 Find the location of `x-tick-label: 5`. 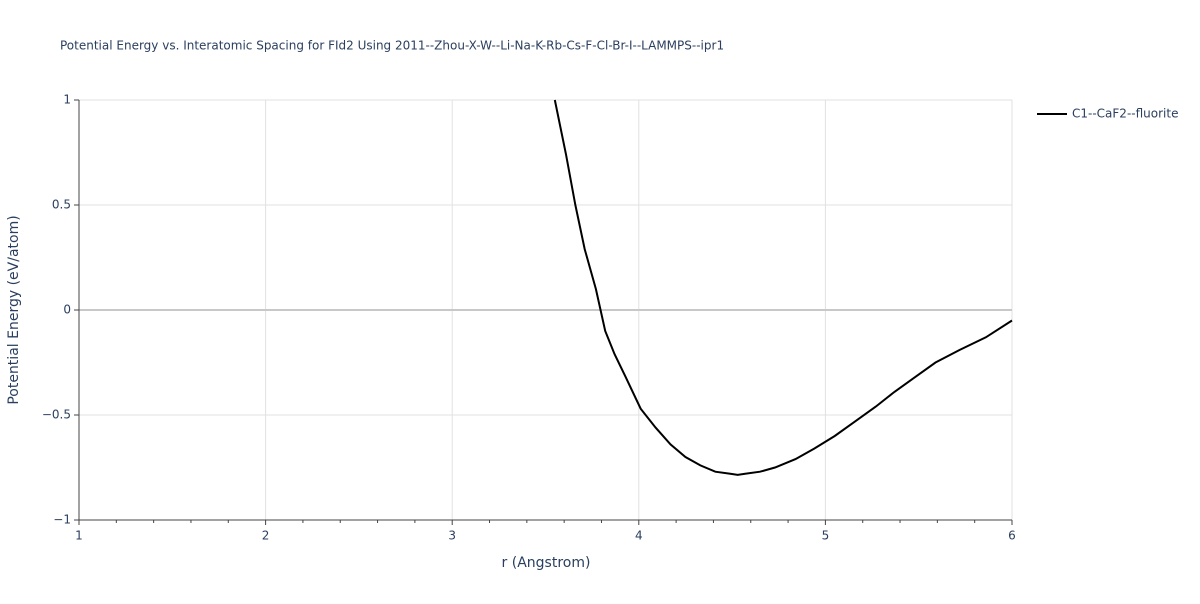

x-tick-label: 5 is located at coordinates (826, 536).